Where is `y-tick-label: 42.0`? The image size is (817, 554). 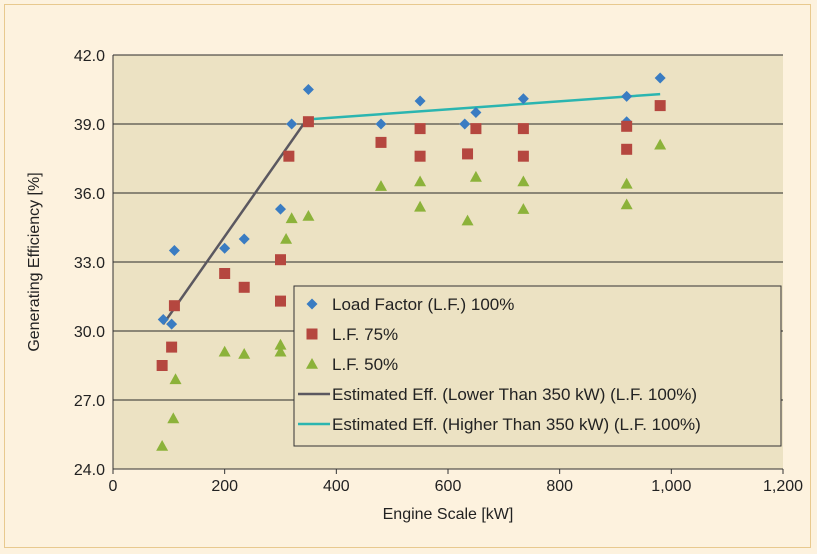
y-tick-label: 42.0 is located at coordinates (89, 56).